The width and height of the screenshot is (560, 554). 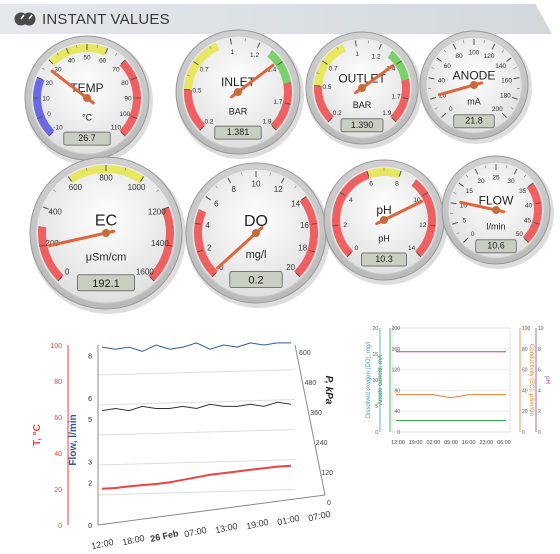 What do you see at coordinates (322, 443) in the screenshot?
I see `chart1-tick-pressure: 240` at bounding box center [322, 443].